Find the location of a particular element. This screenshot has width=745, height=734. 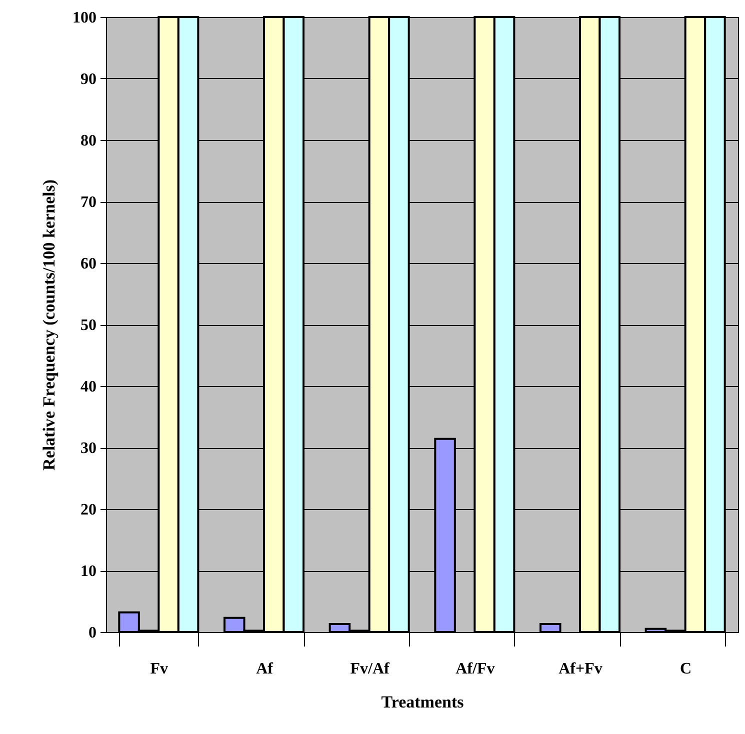

y-tick-label: 20 is located at coordinates (88, 510).